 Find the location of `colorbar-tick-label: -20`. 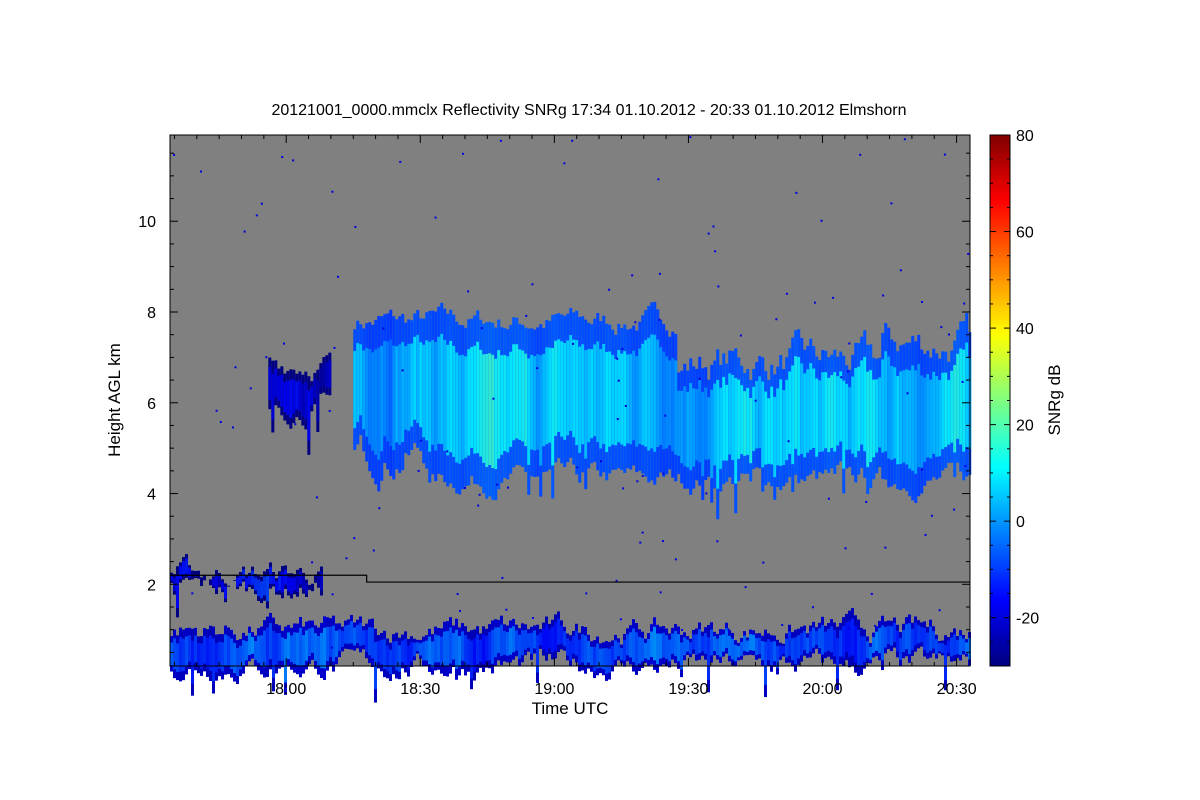

colorbar-tick-label: -20 is located at coordinates (1027, 619).